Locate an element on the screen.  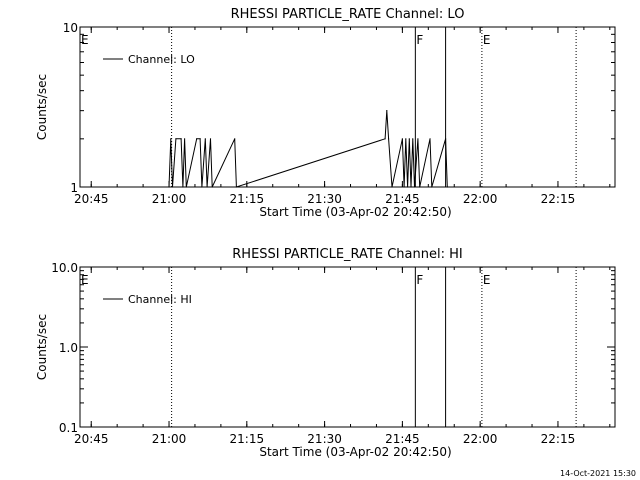
chart-title: RHESSI PARTICLE_RATE Channel: LO is located at coordinates (348, 14).